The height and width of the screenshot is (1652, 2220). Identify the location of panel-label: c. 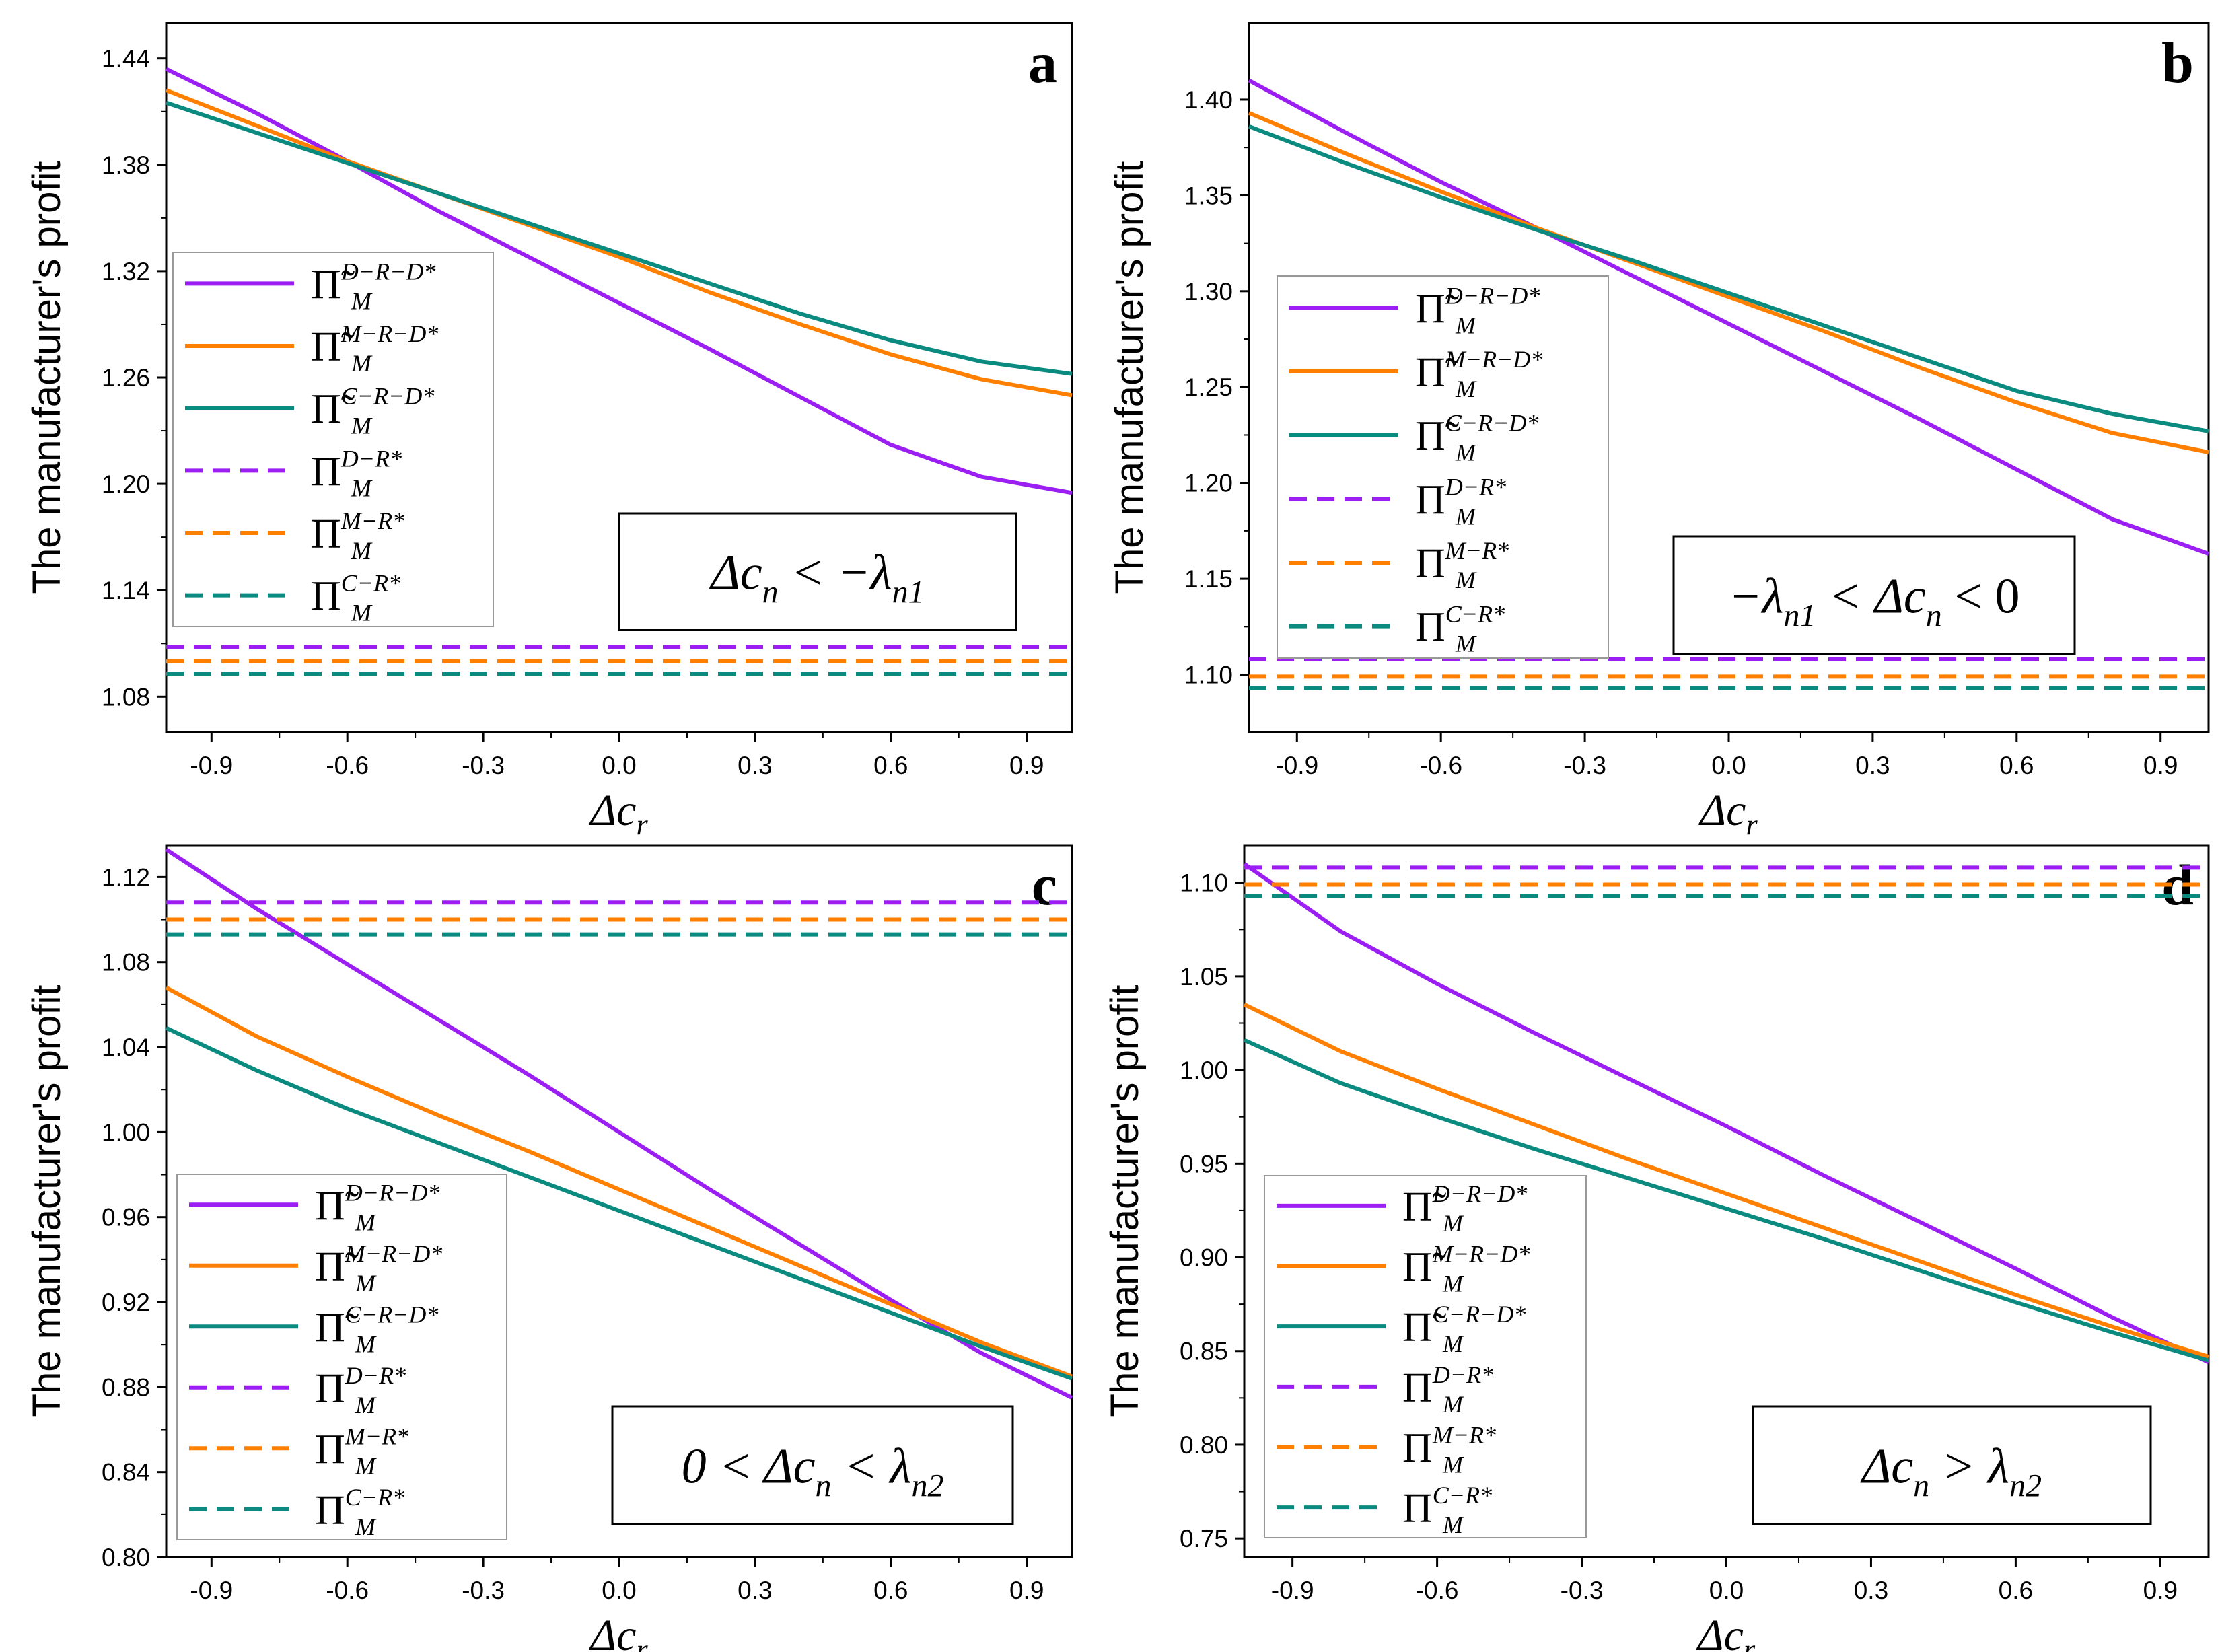
(1044, 885).